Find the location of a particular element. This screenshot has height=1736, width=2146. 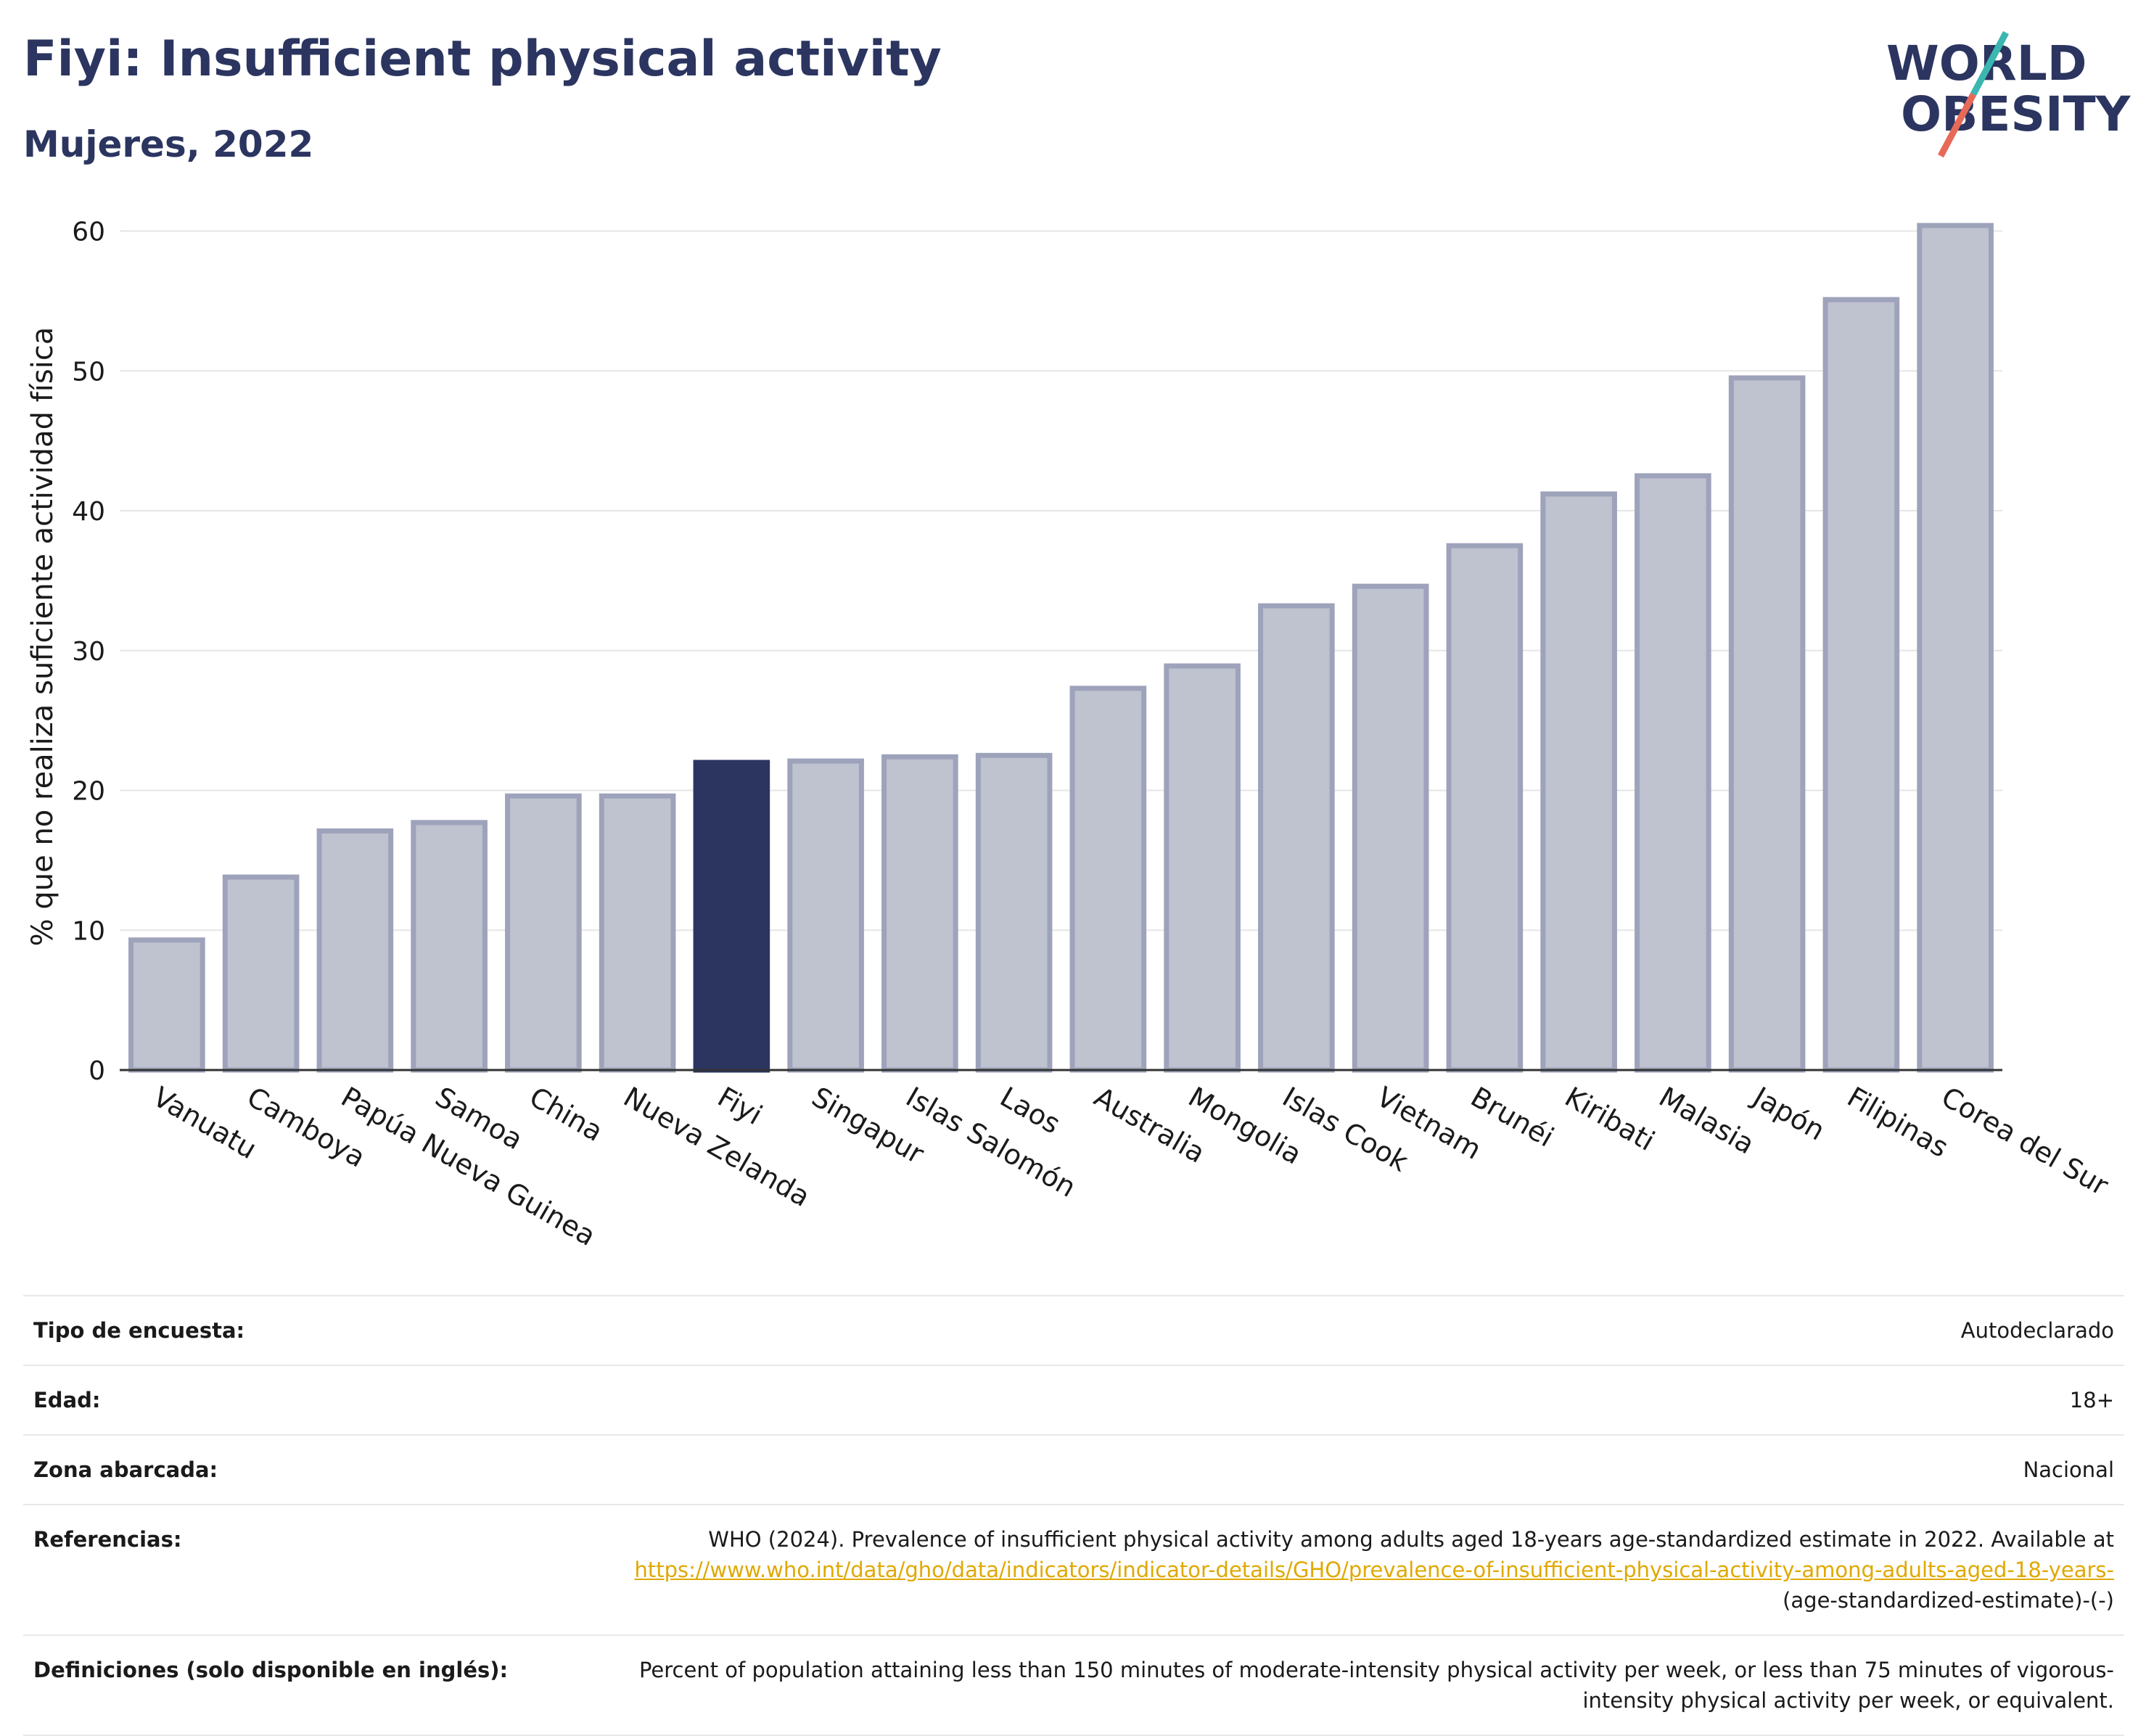

references-label: Referencias: is located at coordinates (309, 1570).